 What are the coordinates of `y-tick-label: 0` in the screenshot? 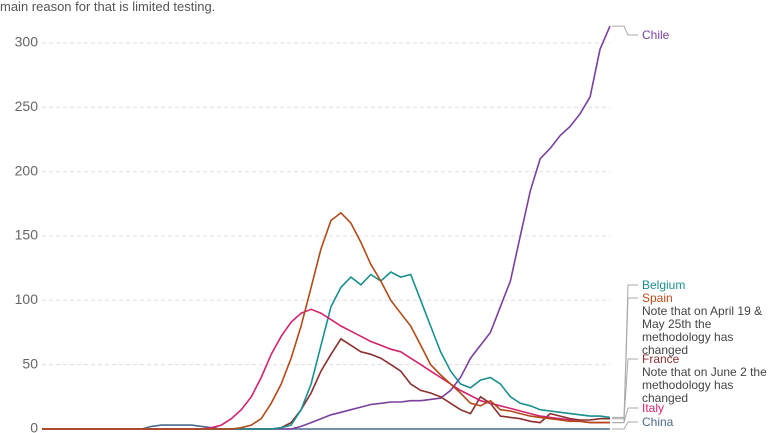 It's located at (34, 426).